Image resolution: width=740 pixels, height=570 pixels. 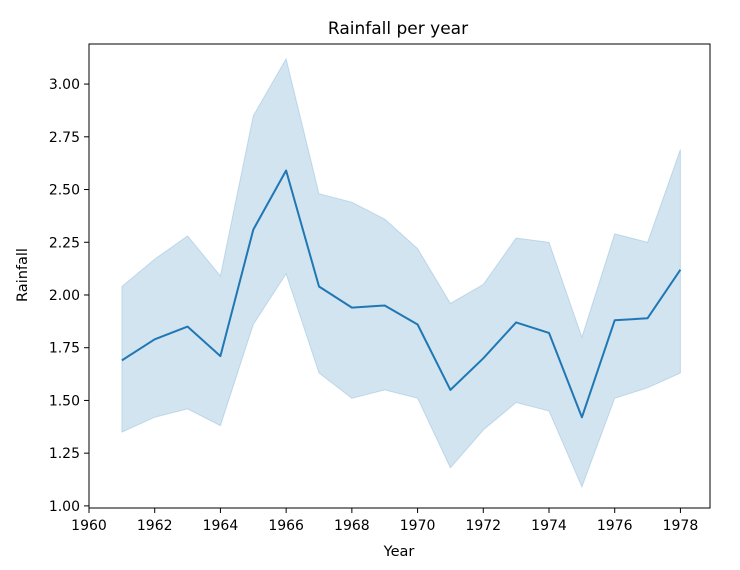 What do you see at coordinates (64, 454) in the screenshot?
I see `y-tick-label: 1.25` at bounding box center [64, 454].